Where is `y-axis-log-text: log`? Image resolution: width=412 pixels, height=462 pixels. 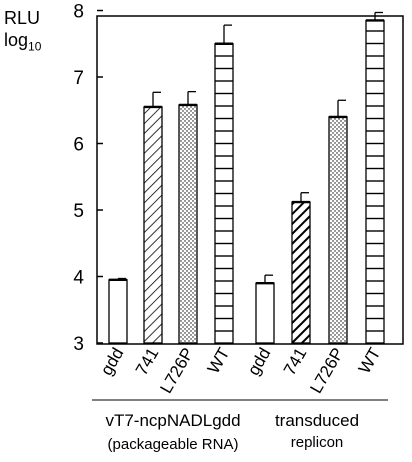
y-axis-log-text: log is located at coordinates (16, 40).